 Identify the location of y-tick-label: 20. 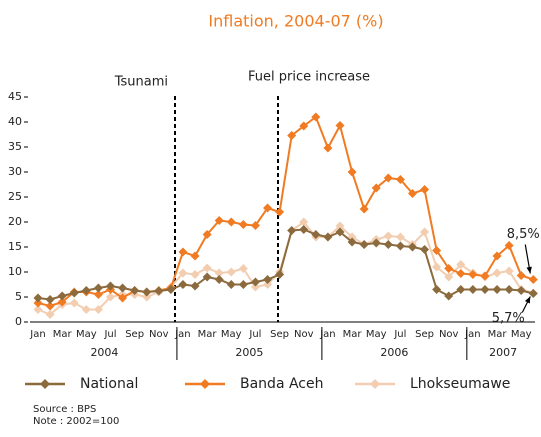
(15, 221).